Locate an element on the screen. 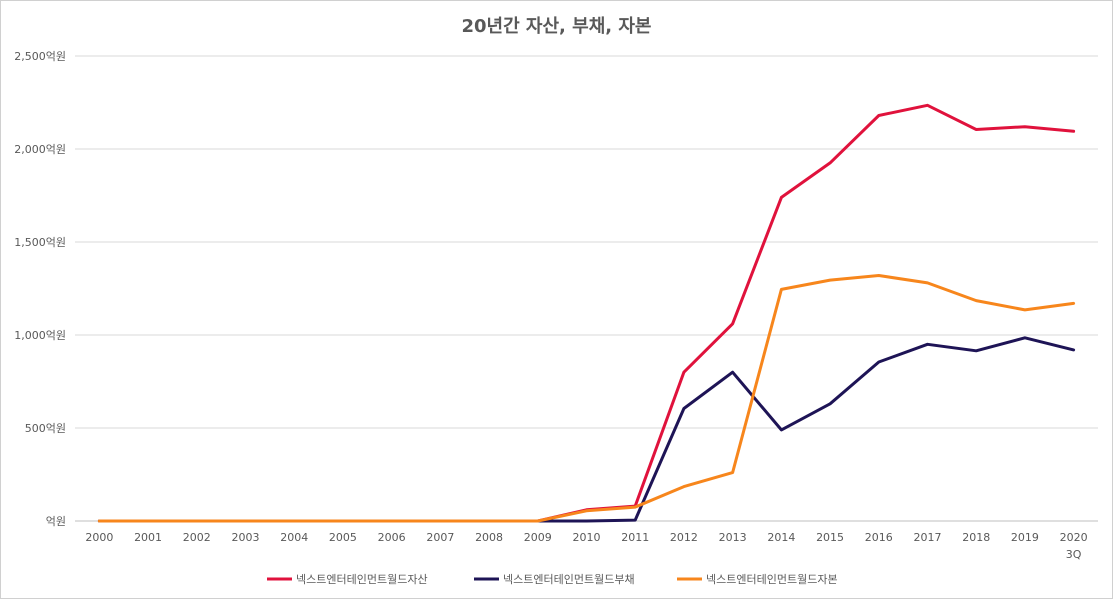  x-tick-label: 2018 is located at coordinates (976, 537).